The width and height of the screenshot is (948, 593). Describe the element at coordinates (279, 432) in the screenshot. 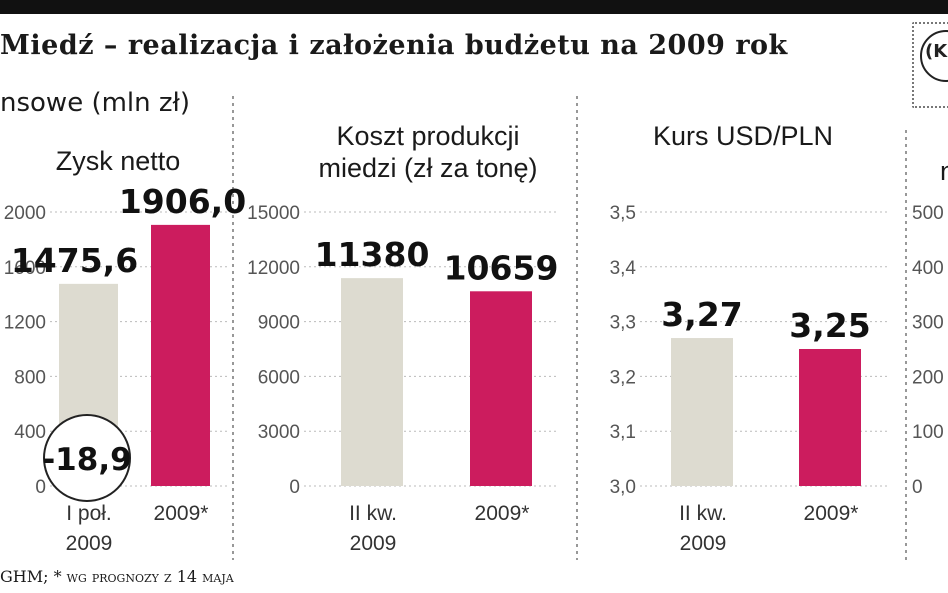

I see `y-tick-label: 3000` at that location.